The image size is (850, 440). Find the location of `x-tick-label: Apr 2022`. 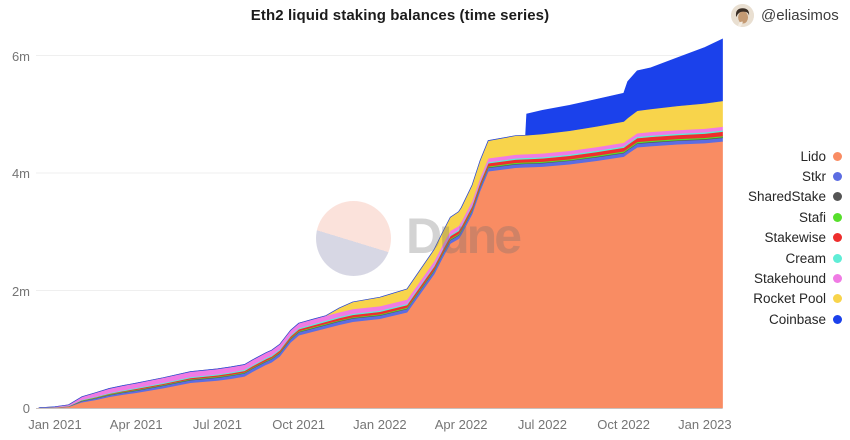

x-tick-label: Apr 2022 is located at coordinates (461, 424).